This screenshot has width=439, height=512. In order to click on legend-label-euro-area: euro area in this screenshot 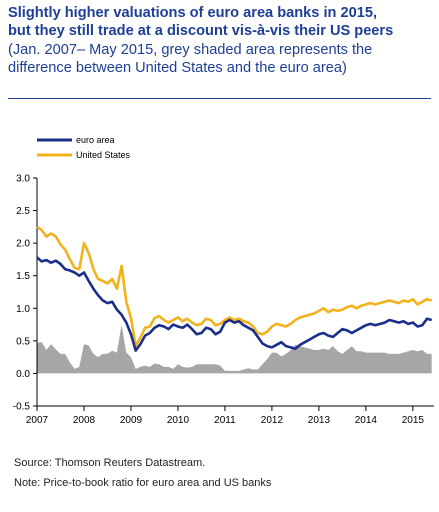, I will do `click(95, 140)`.